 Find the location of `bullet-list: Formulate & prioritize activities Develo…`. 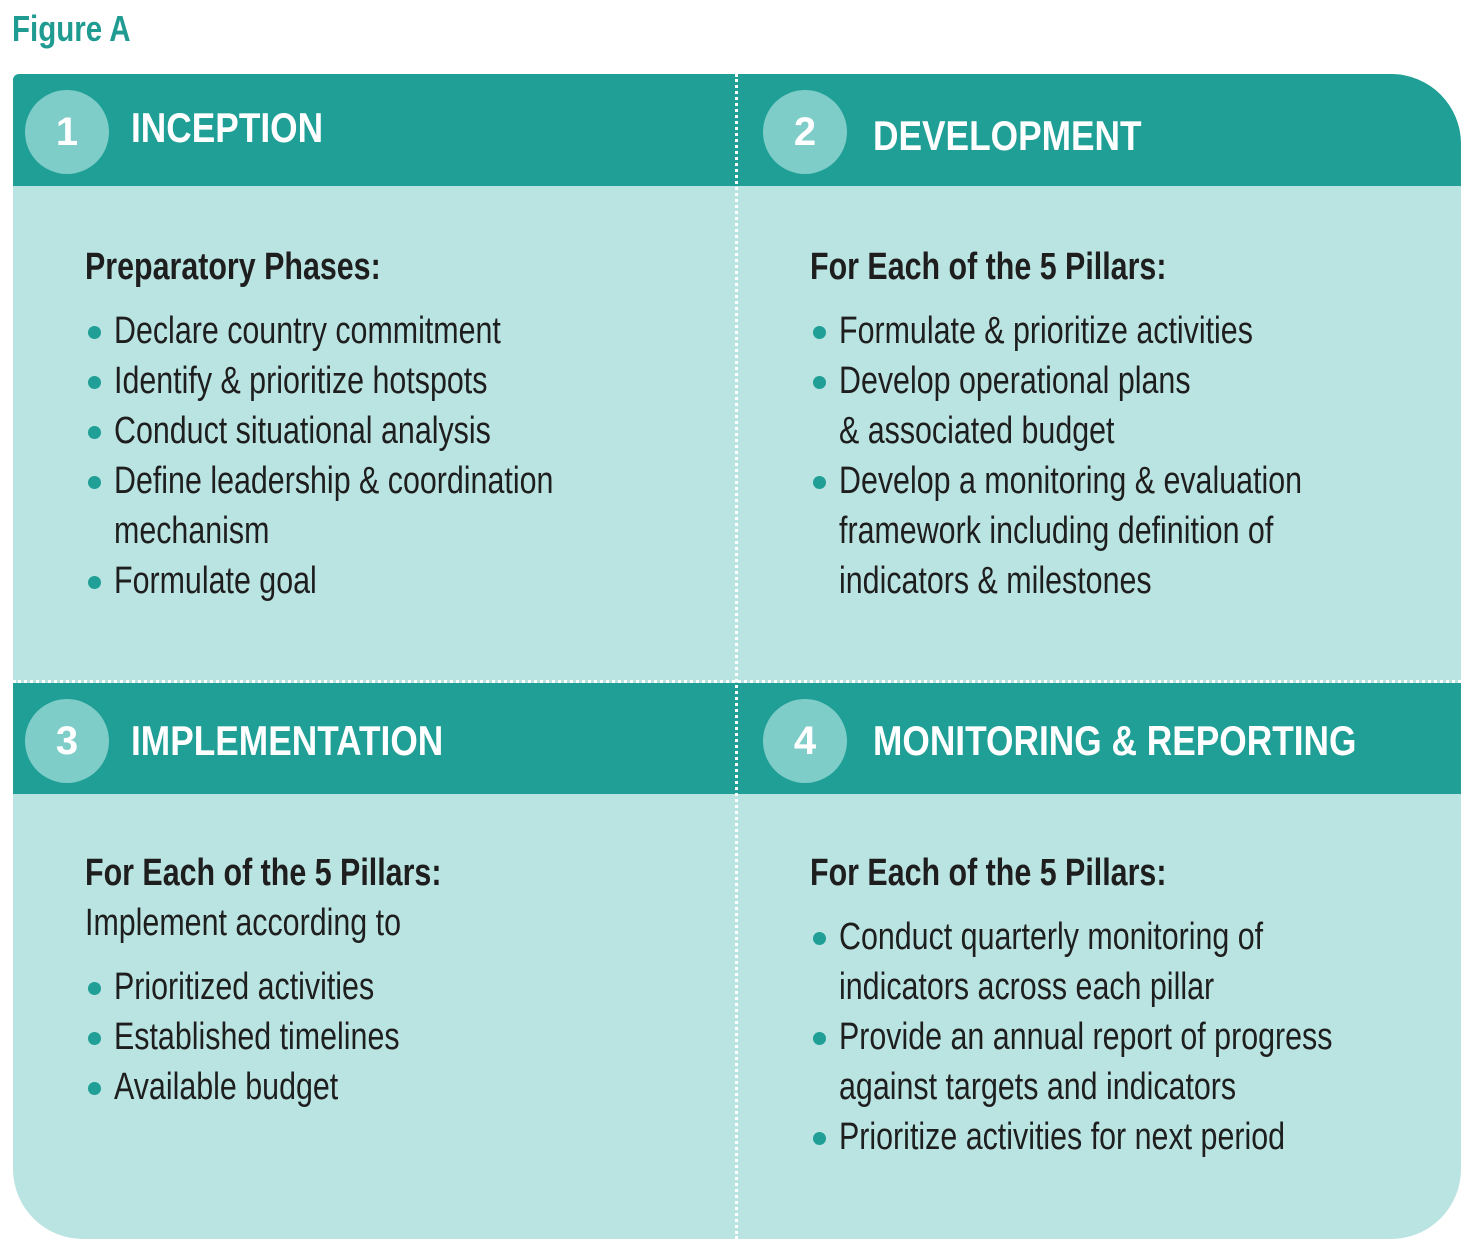

bullet-list: Formulate & prioritize activities Develo… is located at coordinates (1135, 456).